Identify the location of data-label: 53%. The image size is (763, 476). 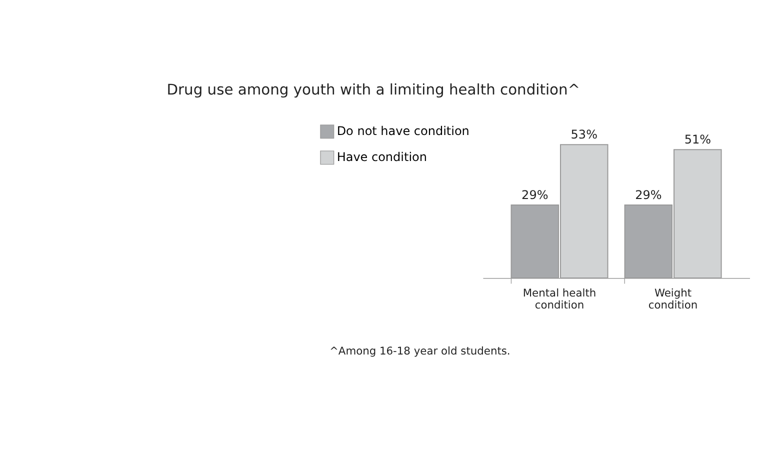
(584, 135).